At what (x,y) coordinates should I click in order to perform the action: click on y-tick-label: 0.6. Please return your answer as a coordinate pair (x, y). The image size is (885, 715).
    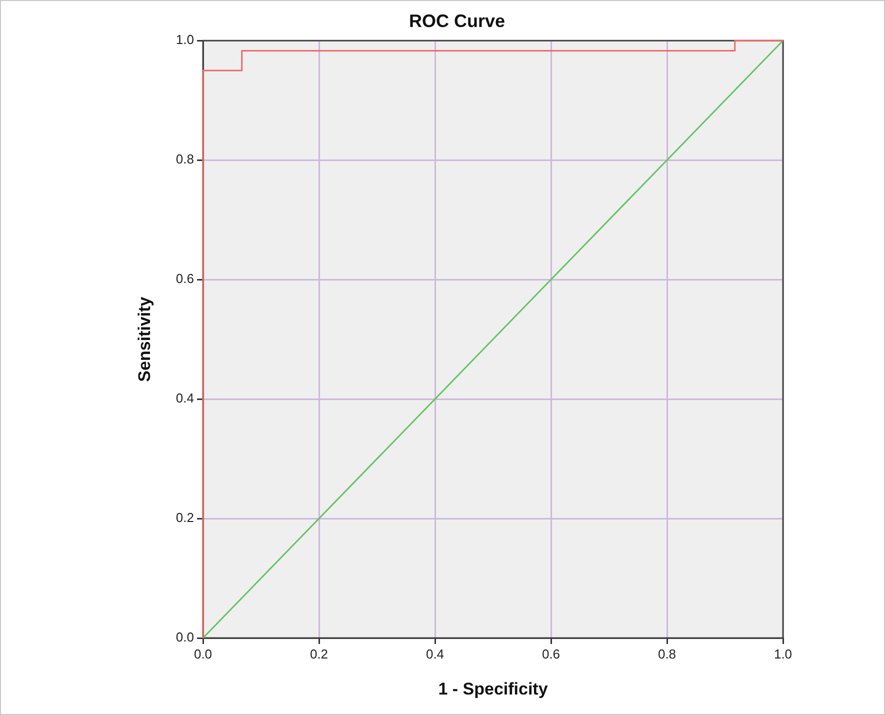
    Looking at the image, I should click on (185, 278).